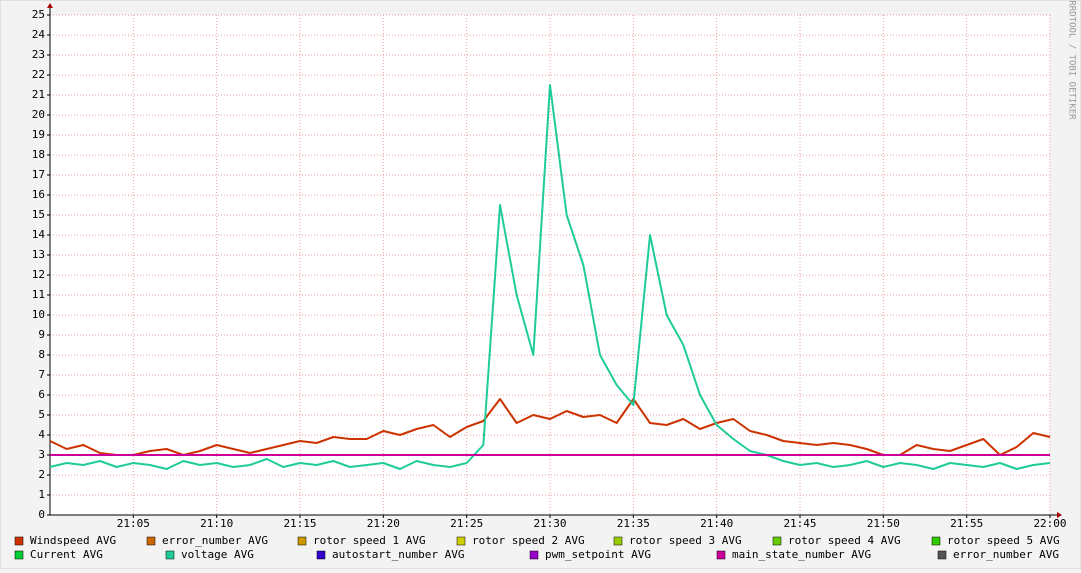 Image resolution: width=1081 pixels, height=573 pixels. I want to click on y-tick-label: 2, so click(41, 474).